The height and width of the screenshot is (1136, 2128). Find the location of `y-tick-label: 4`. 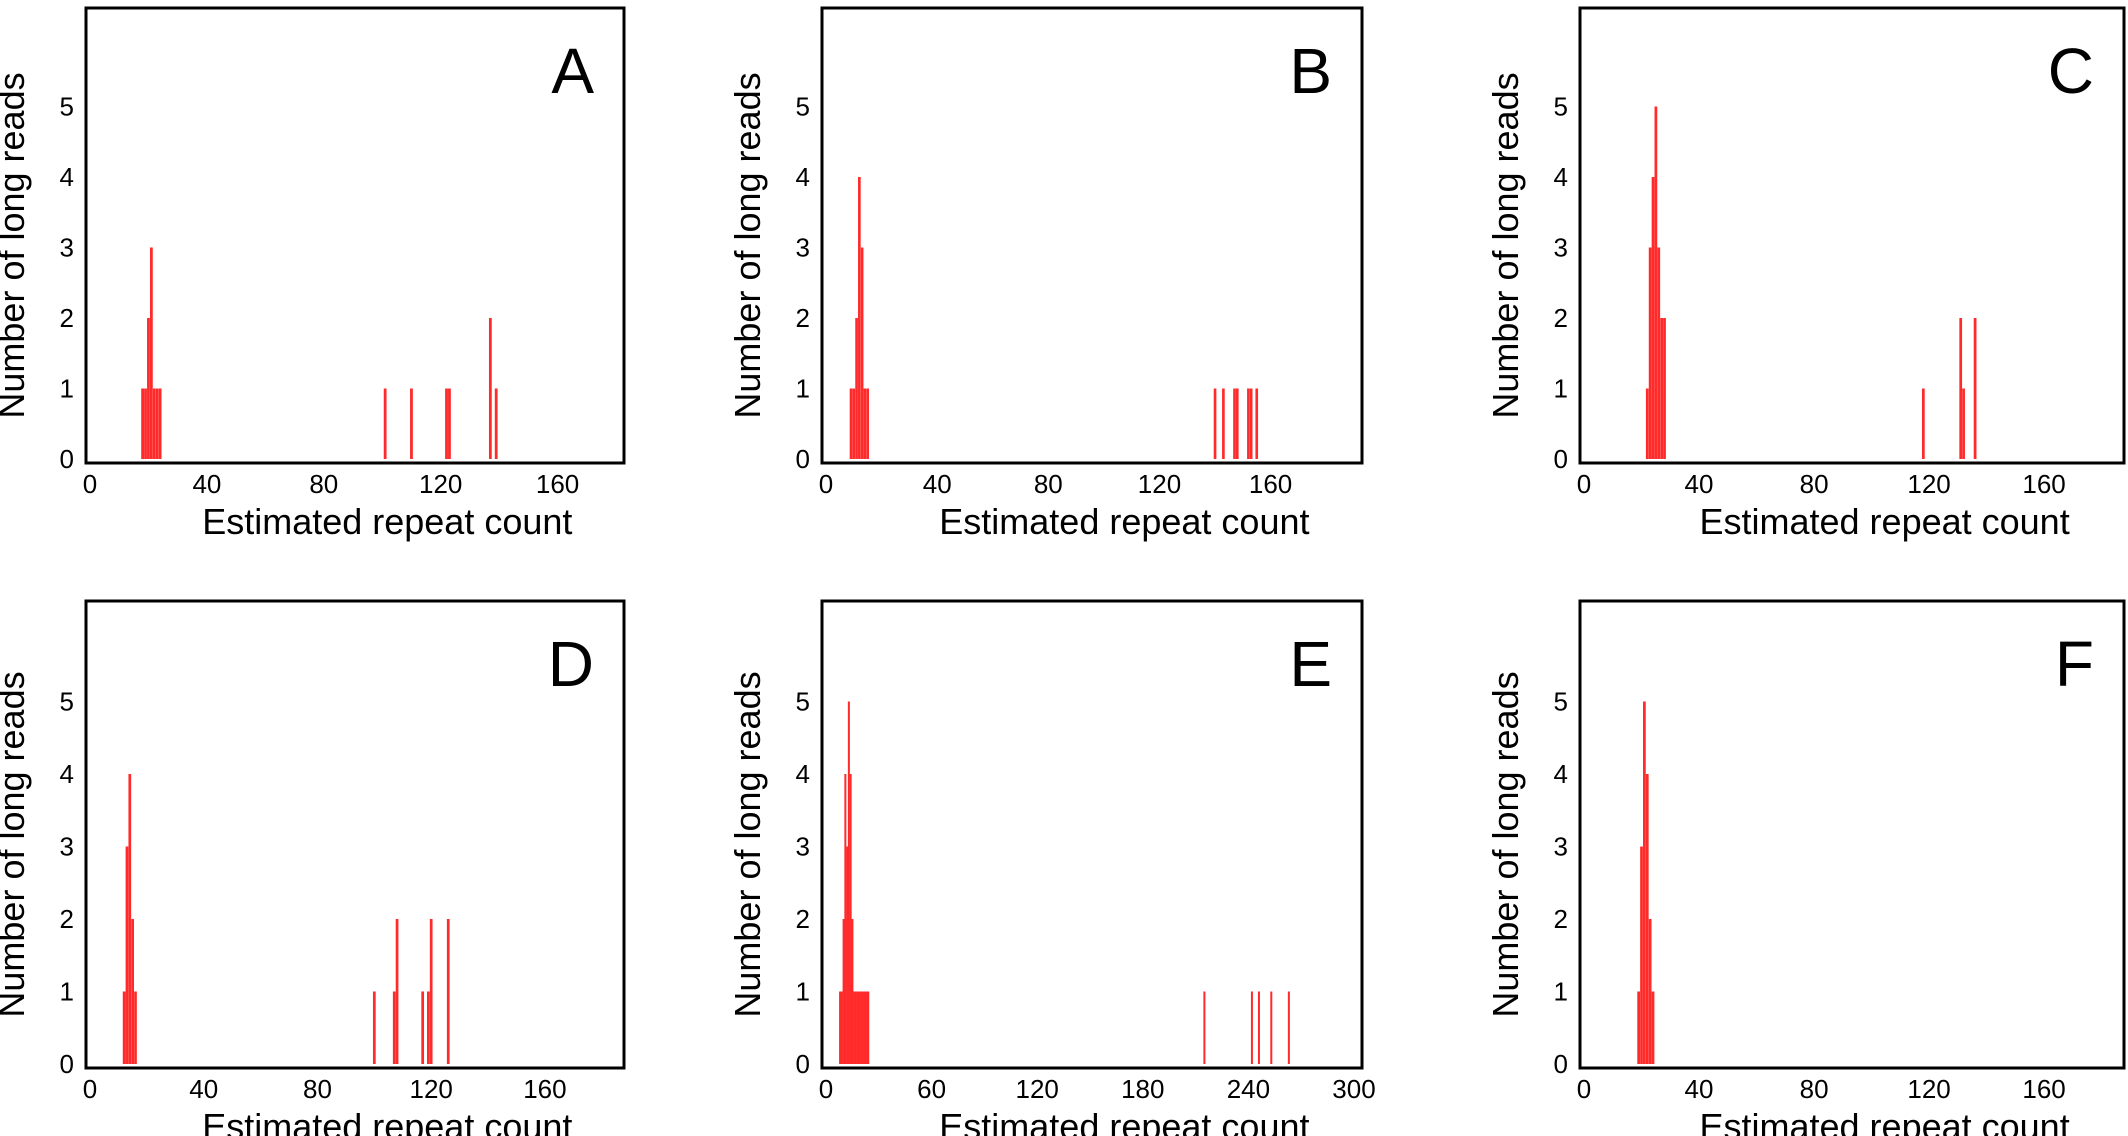

y-tick-label: 4 is located at coordinates (1561, 774).